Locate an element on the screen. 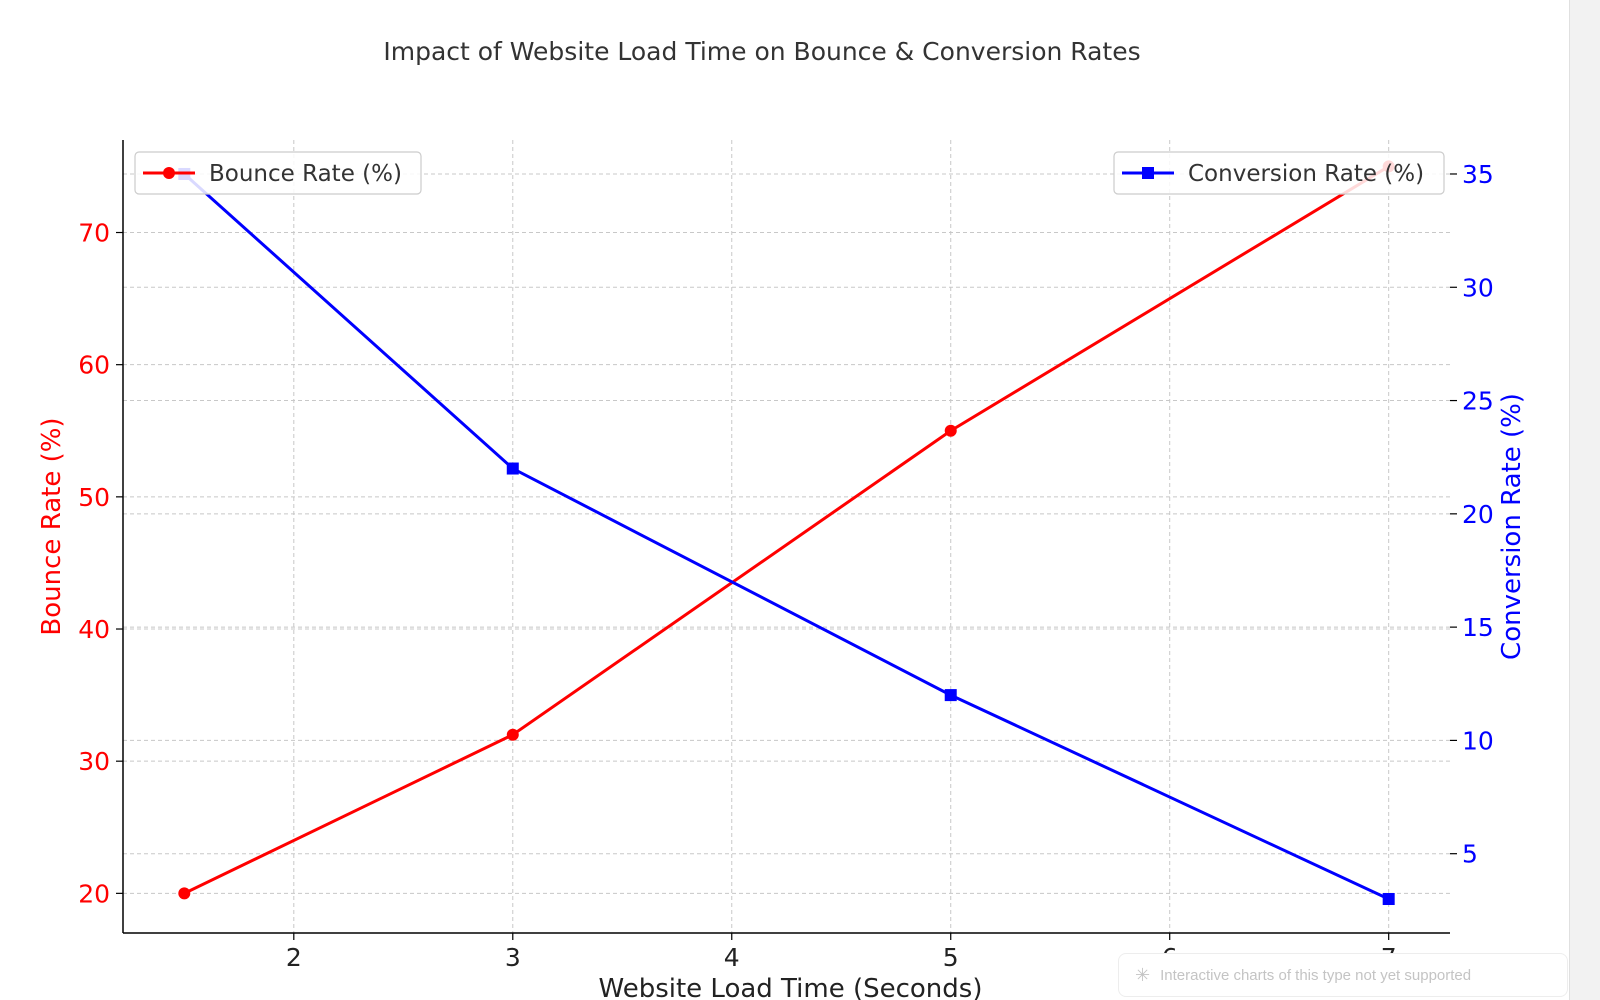 The width and height of the screenshot is (1600, 1000). y-left-tick-label: 30 is located at coordinates (94, 761).